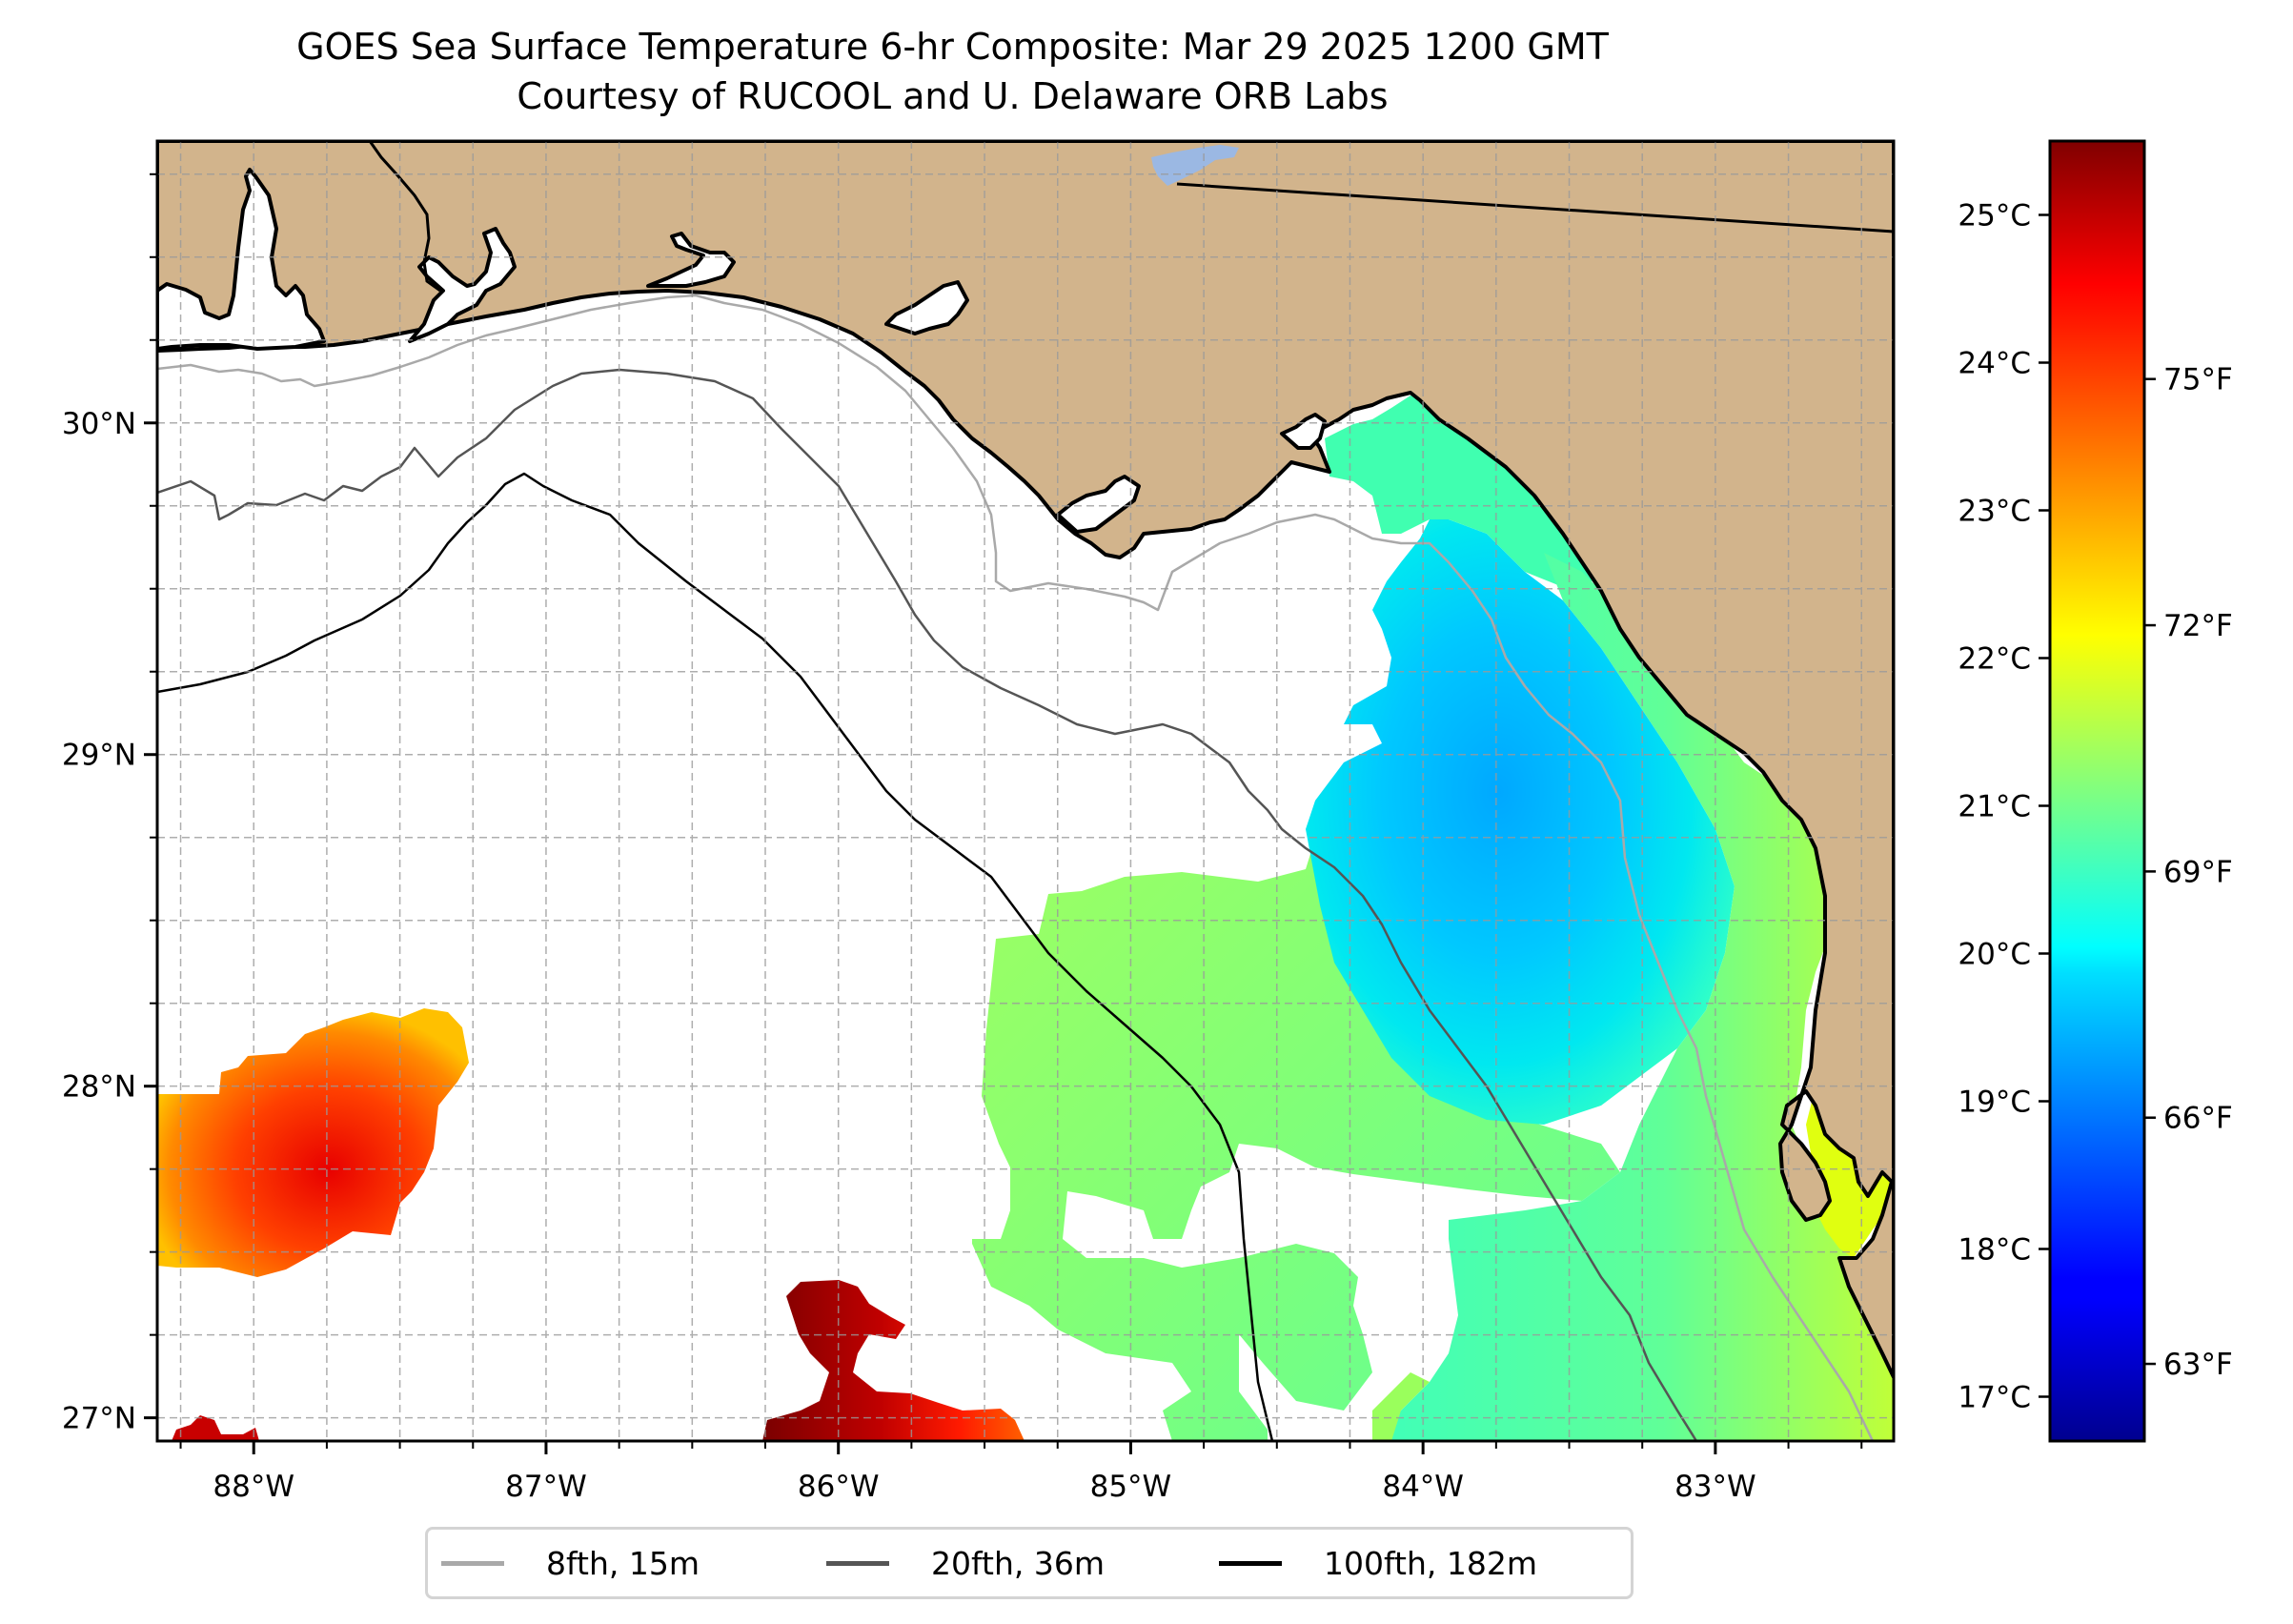 The height and width of the screenshot is (1624, 2293). What do you see at coordinates (253, 1487) in the screenshot?
I see `x-tick-label: 88°W` at bounding box center [253, 1487].